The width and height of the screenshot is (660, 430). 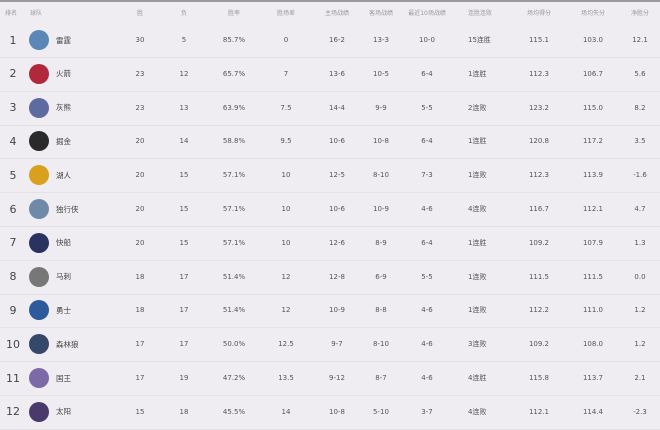 I want to click on cell-l10: 7-3, so click(x=427, y=175).